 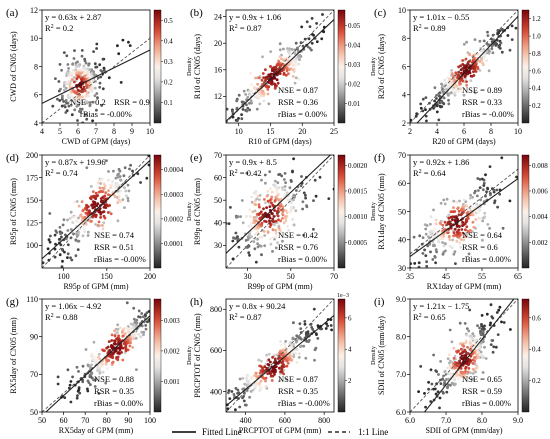 What do you see at coordinates (429, 317) in the screenshot?
I see `r-squared: R2 = 0.65` at bounding box center [429, 317].